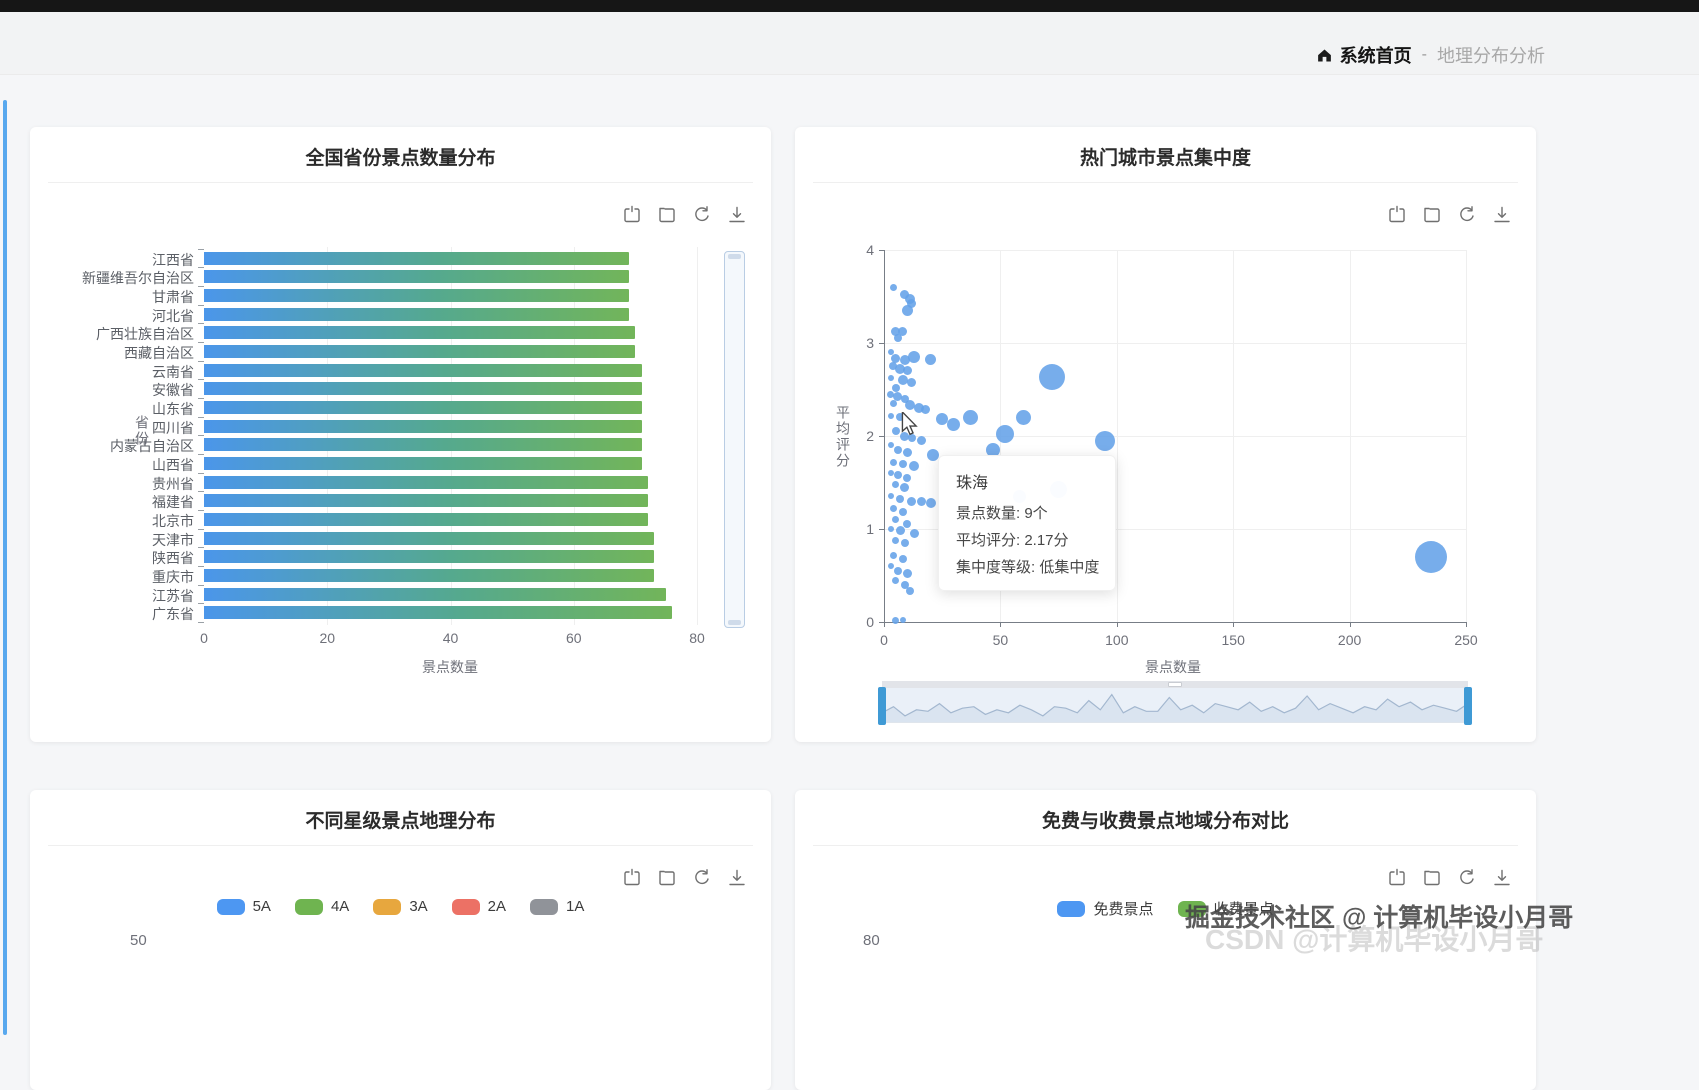 The image size is (1699, 1090). What do you see at coordinates (1105, 908) in the screenshot?
I see `legend-item: 免费景点` at bounding box center [1105, 908].